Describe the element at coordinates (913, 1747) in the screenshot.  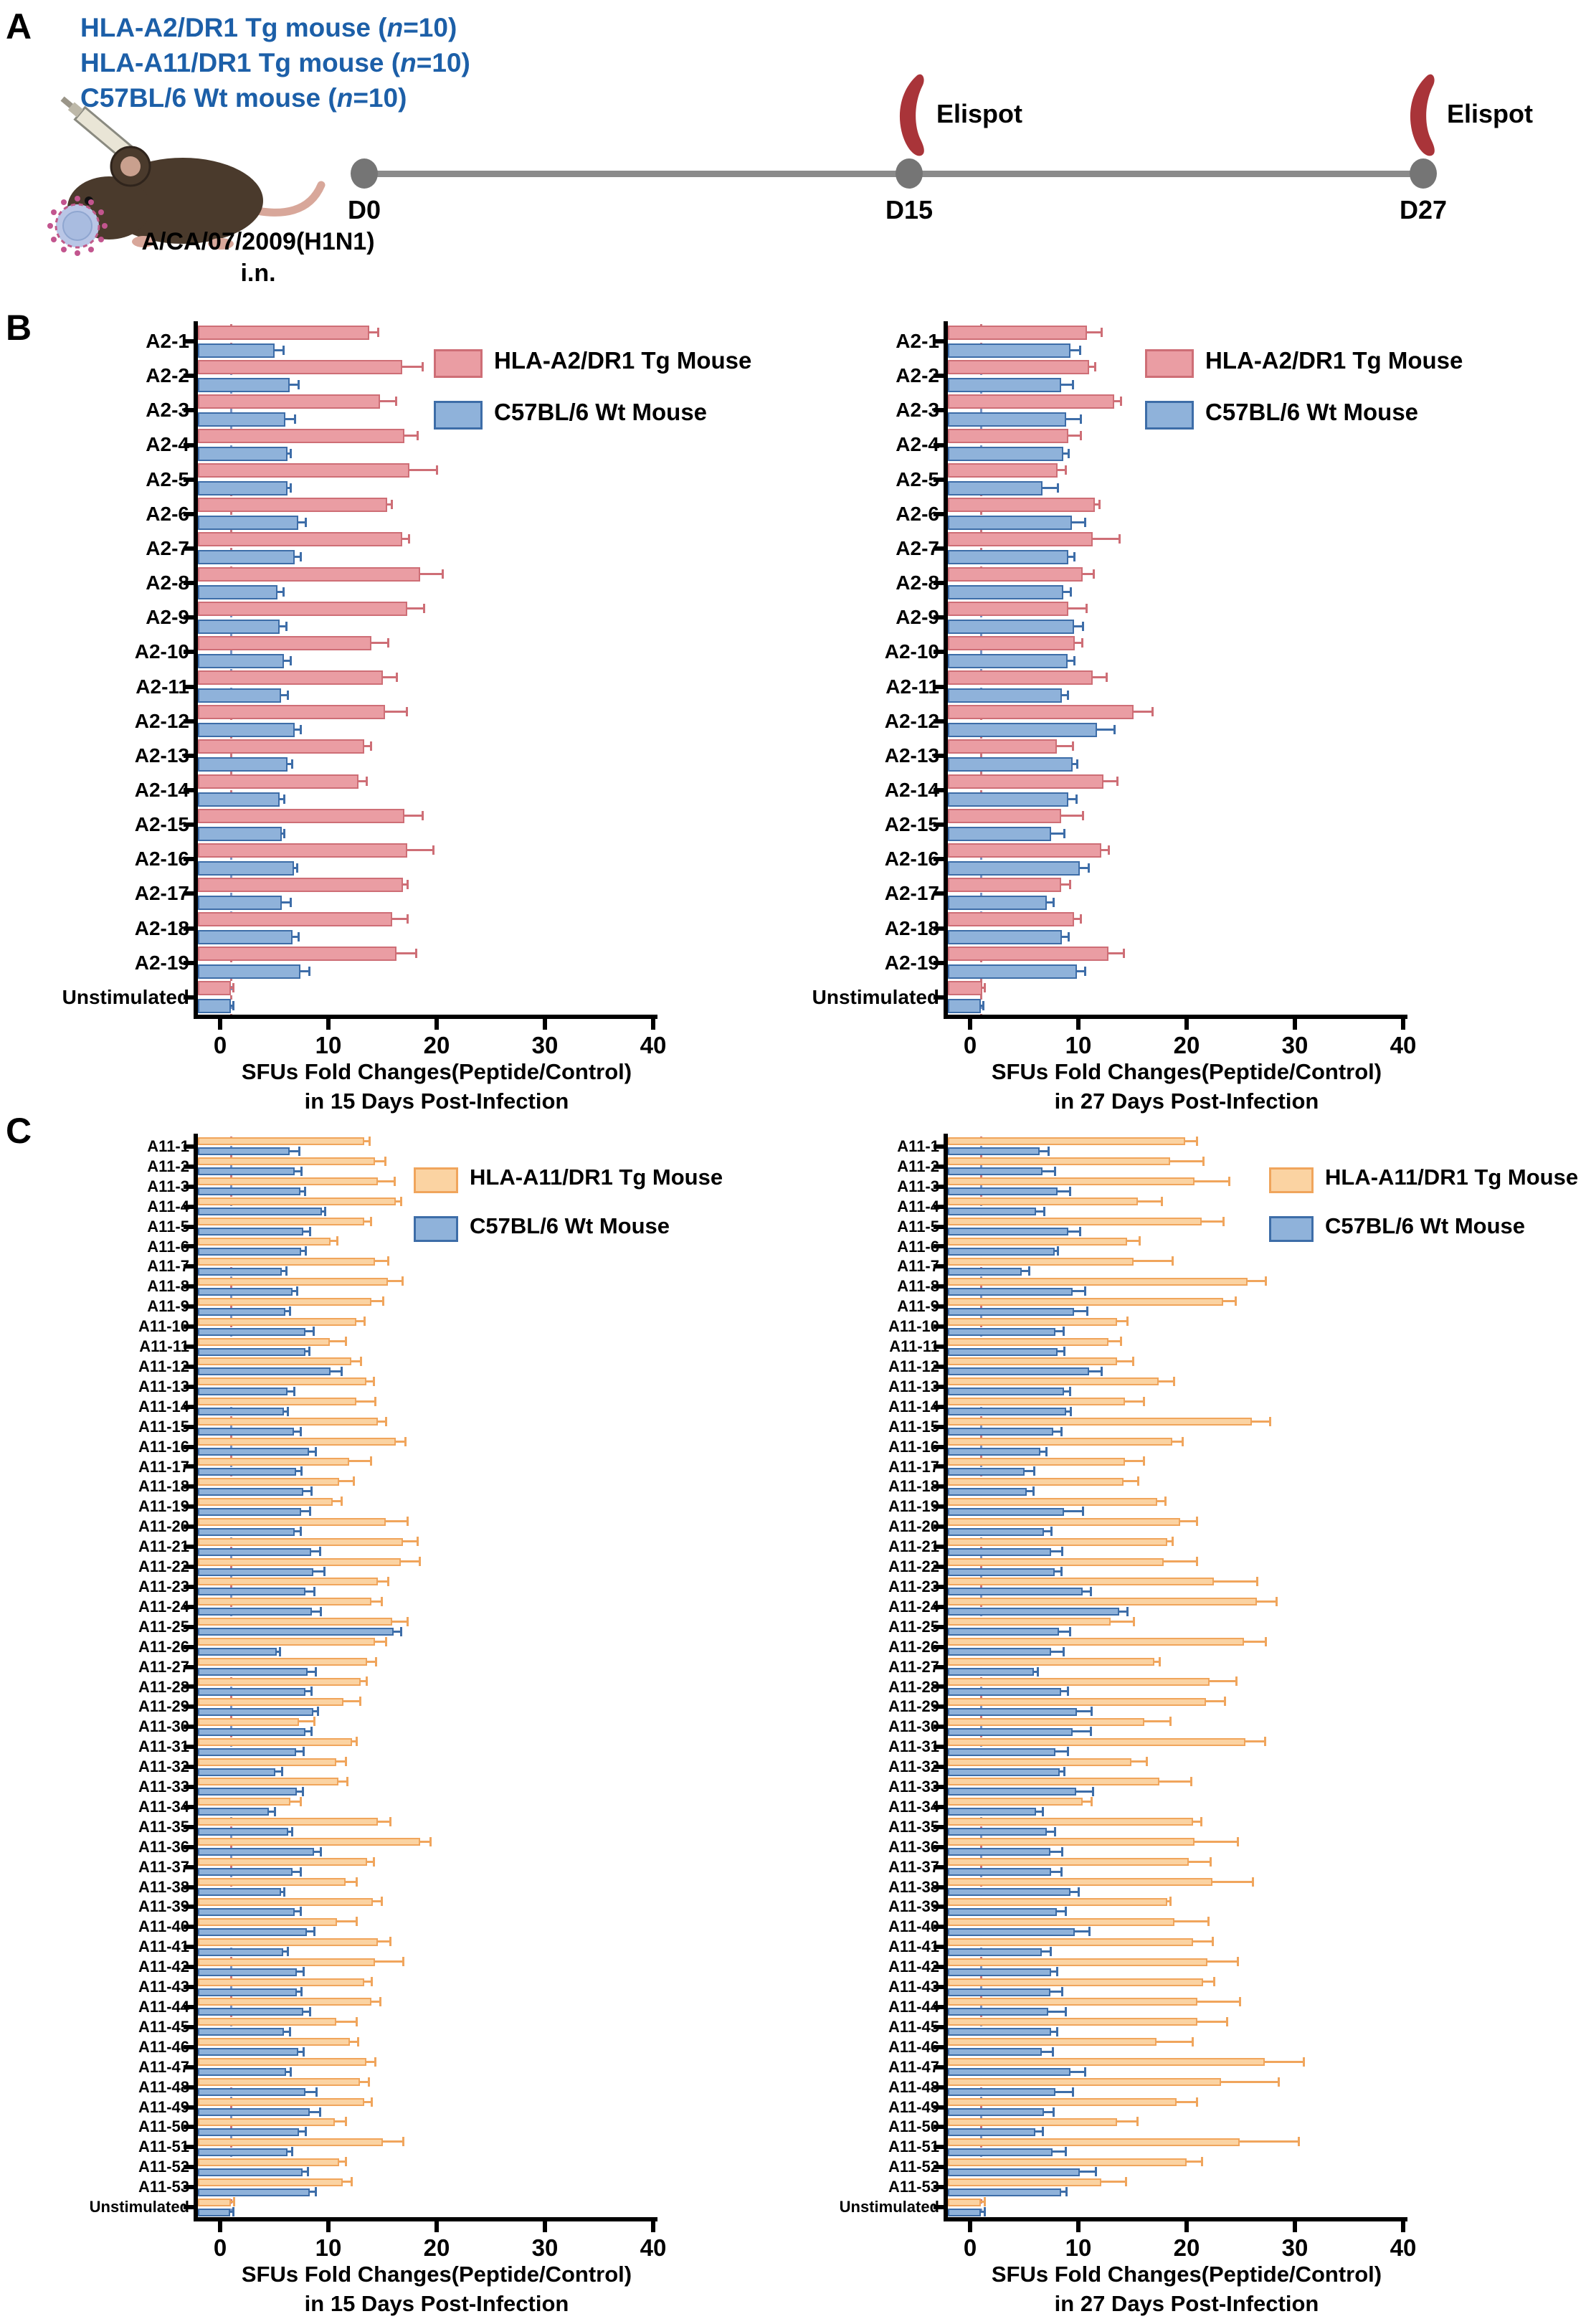
I see `category-label: A11-31` at that location.